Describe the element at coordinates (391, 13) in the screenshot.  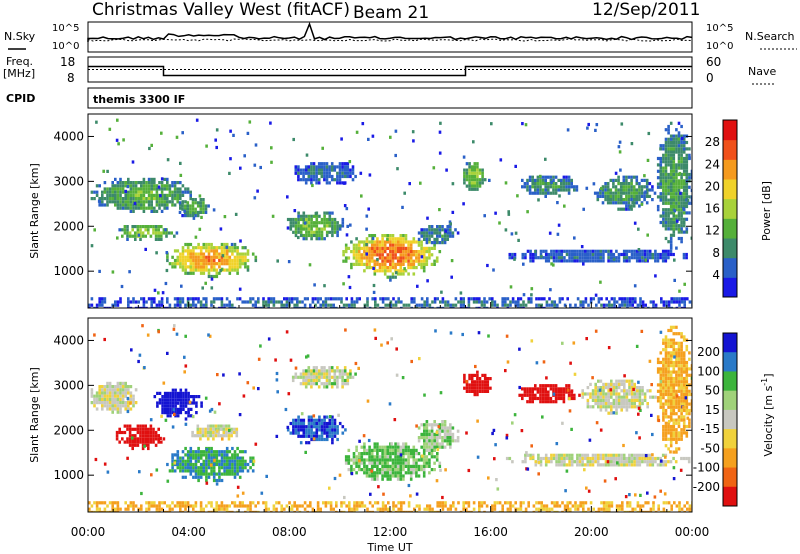
I see `beam-label: Beam 21` at that location.